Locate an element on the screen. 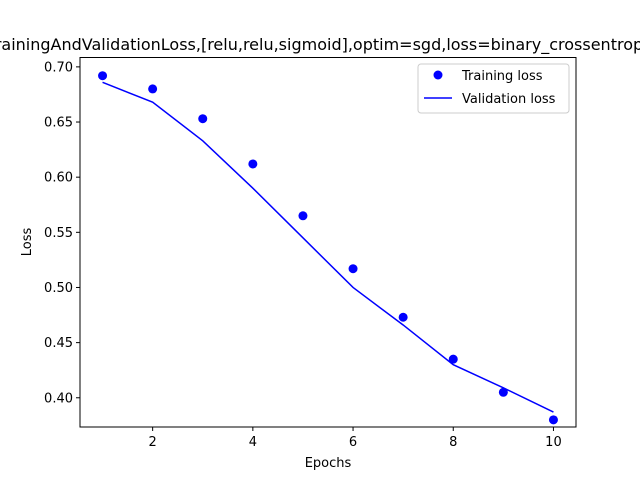 The height and width of the screenshot is (480, 640). legend: Training loss Validation loss is located at coordinates (493, 88).